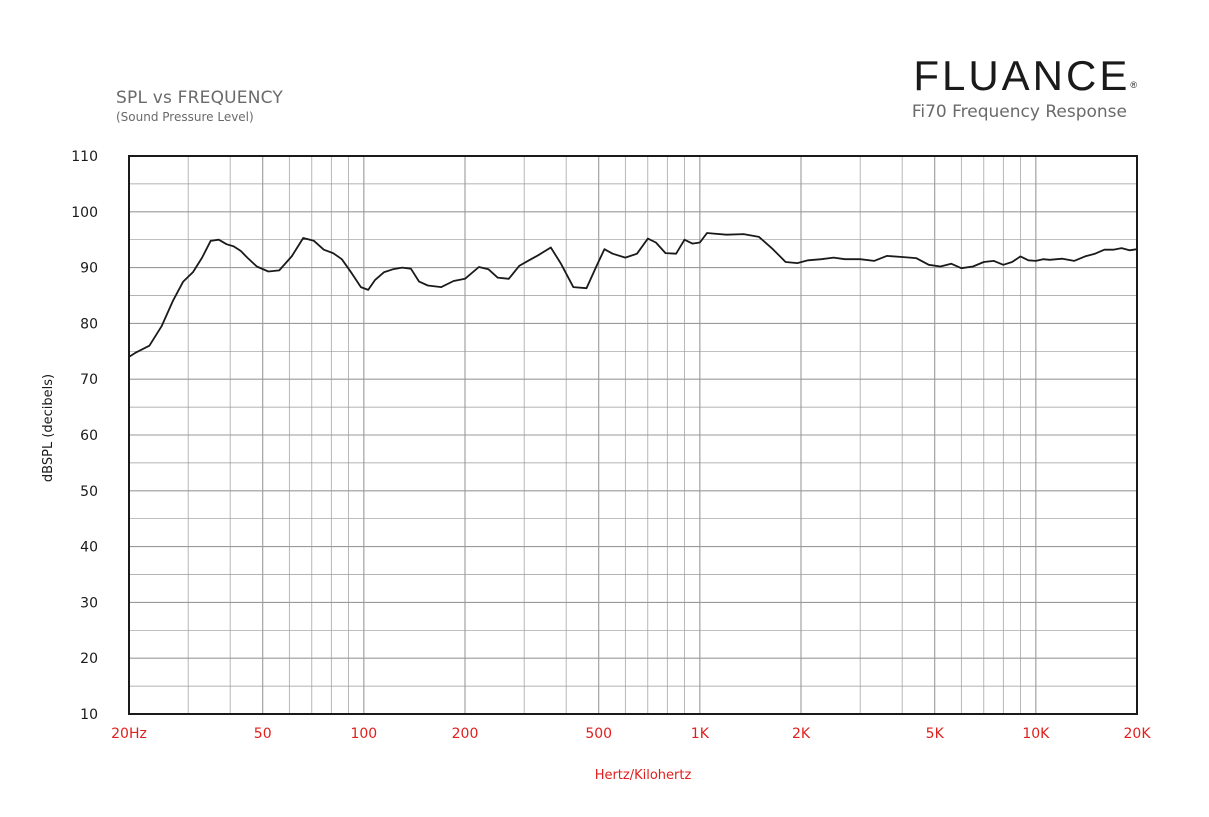 The width and height of the screenshot is (1209, 817). What do you see at coordinates (801, 734) in the screenshot?
I see `x-tick-label: 2K` at bounding box center [801, 734].